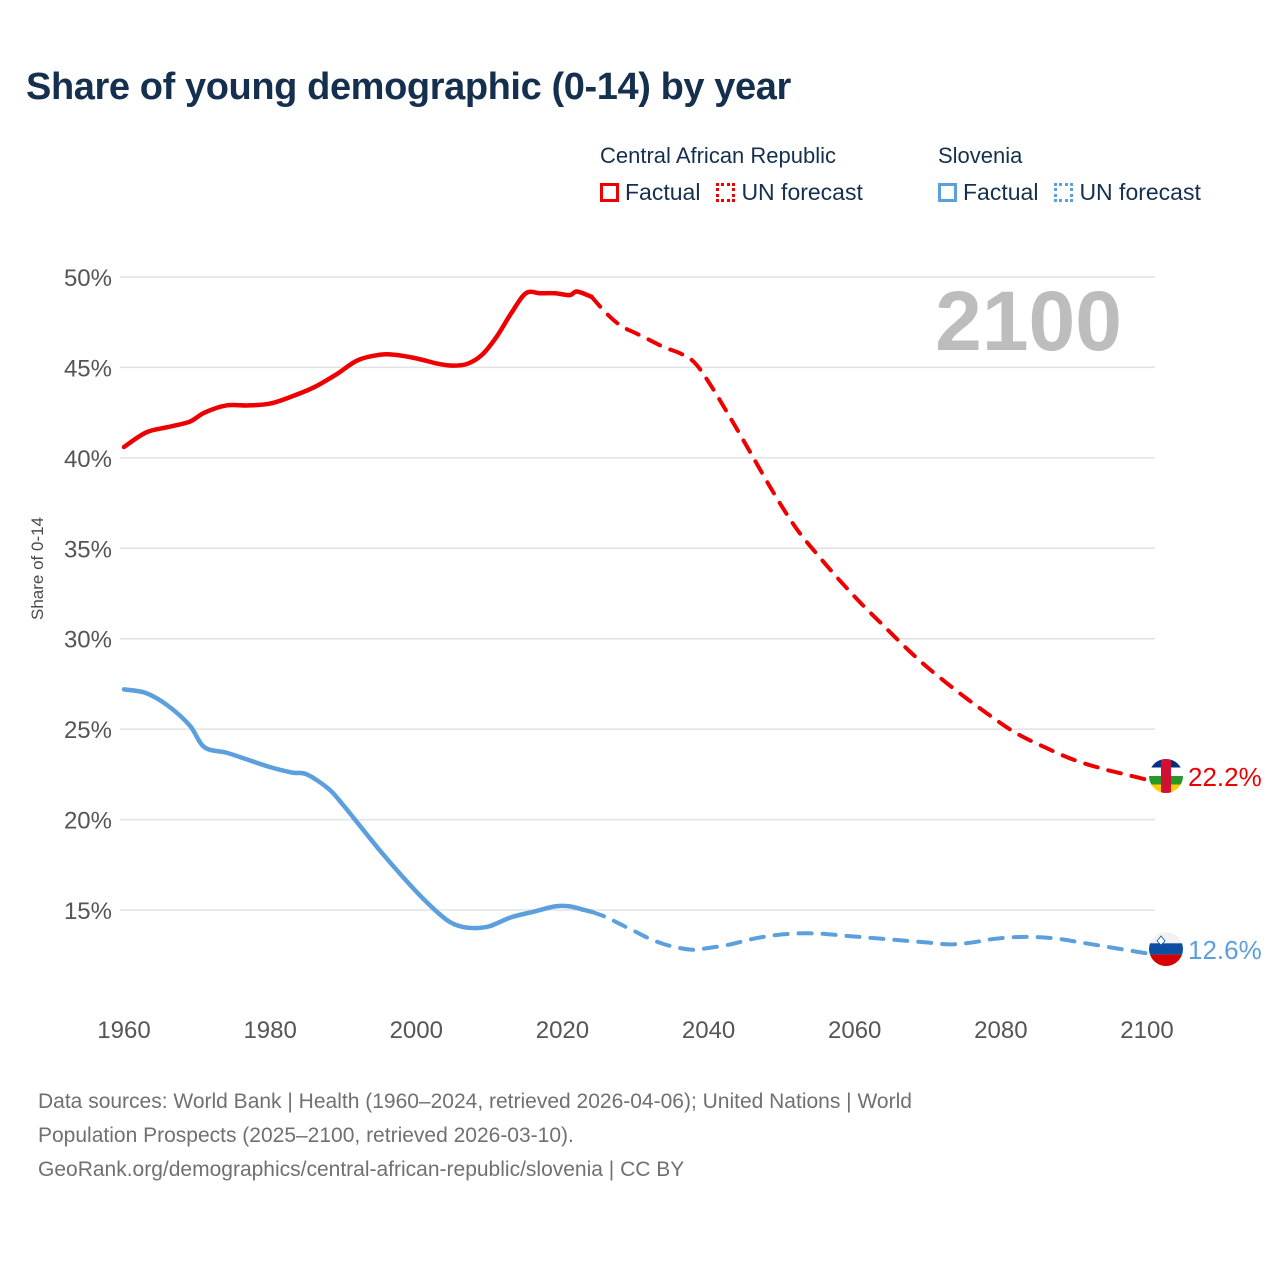 The width and height of the screenshot is (1280, 1280). Describe the element at coordinates (88, 640) in the screenshot. I see `y-tick-label: 30%` at that location.